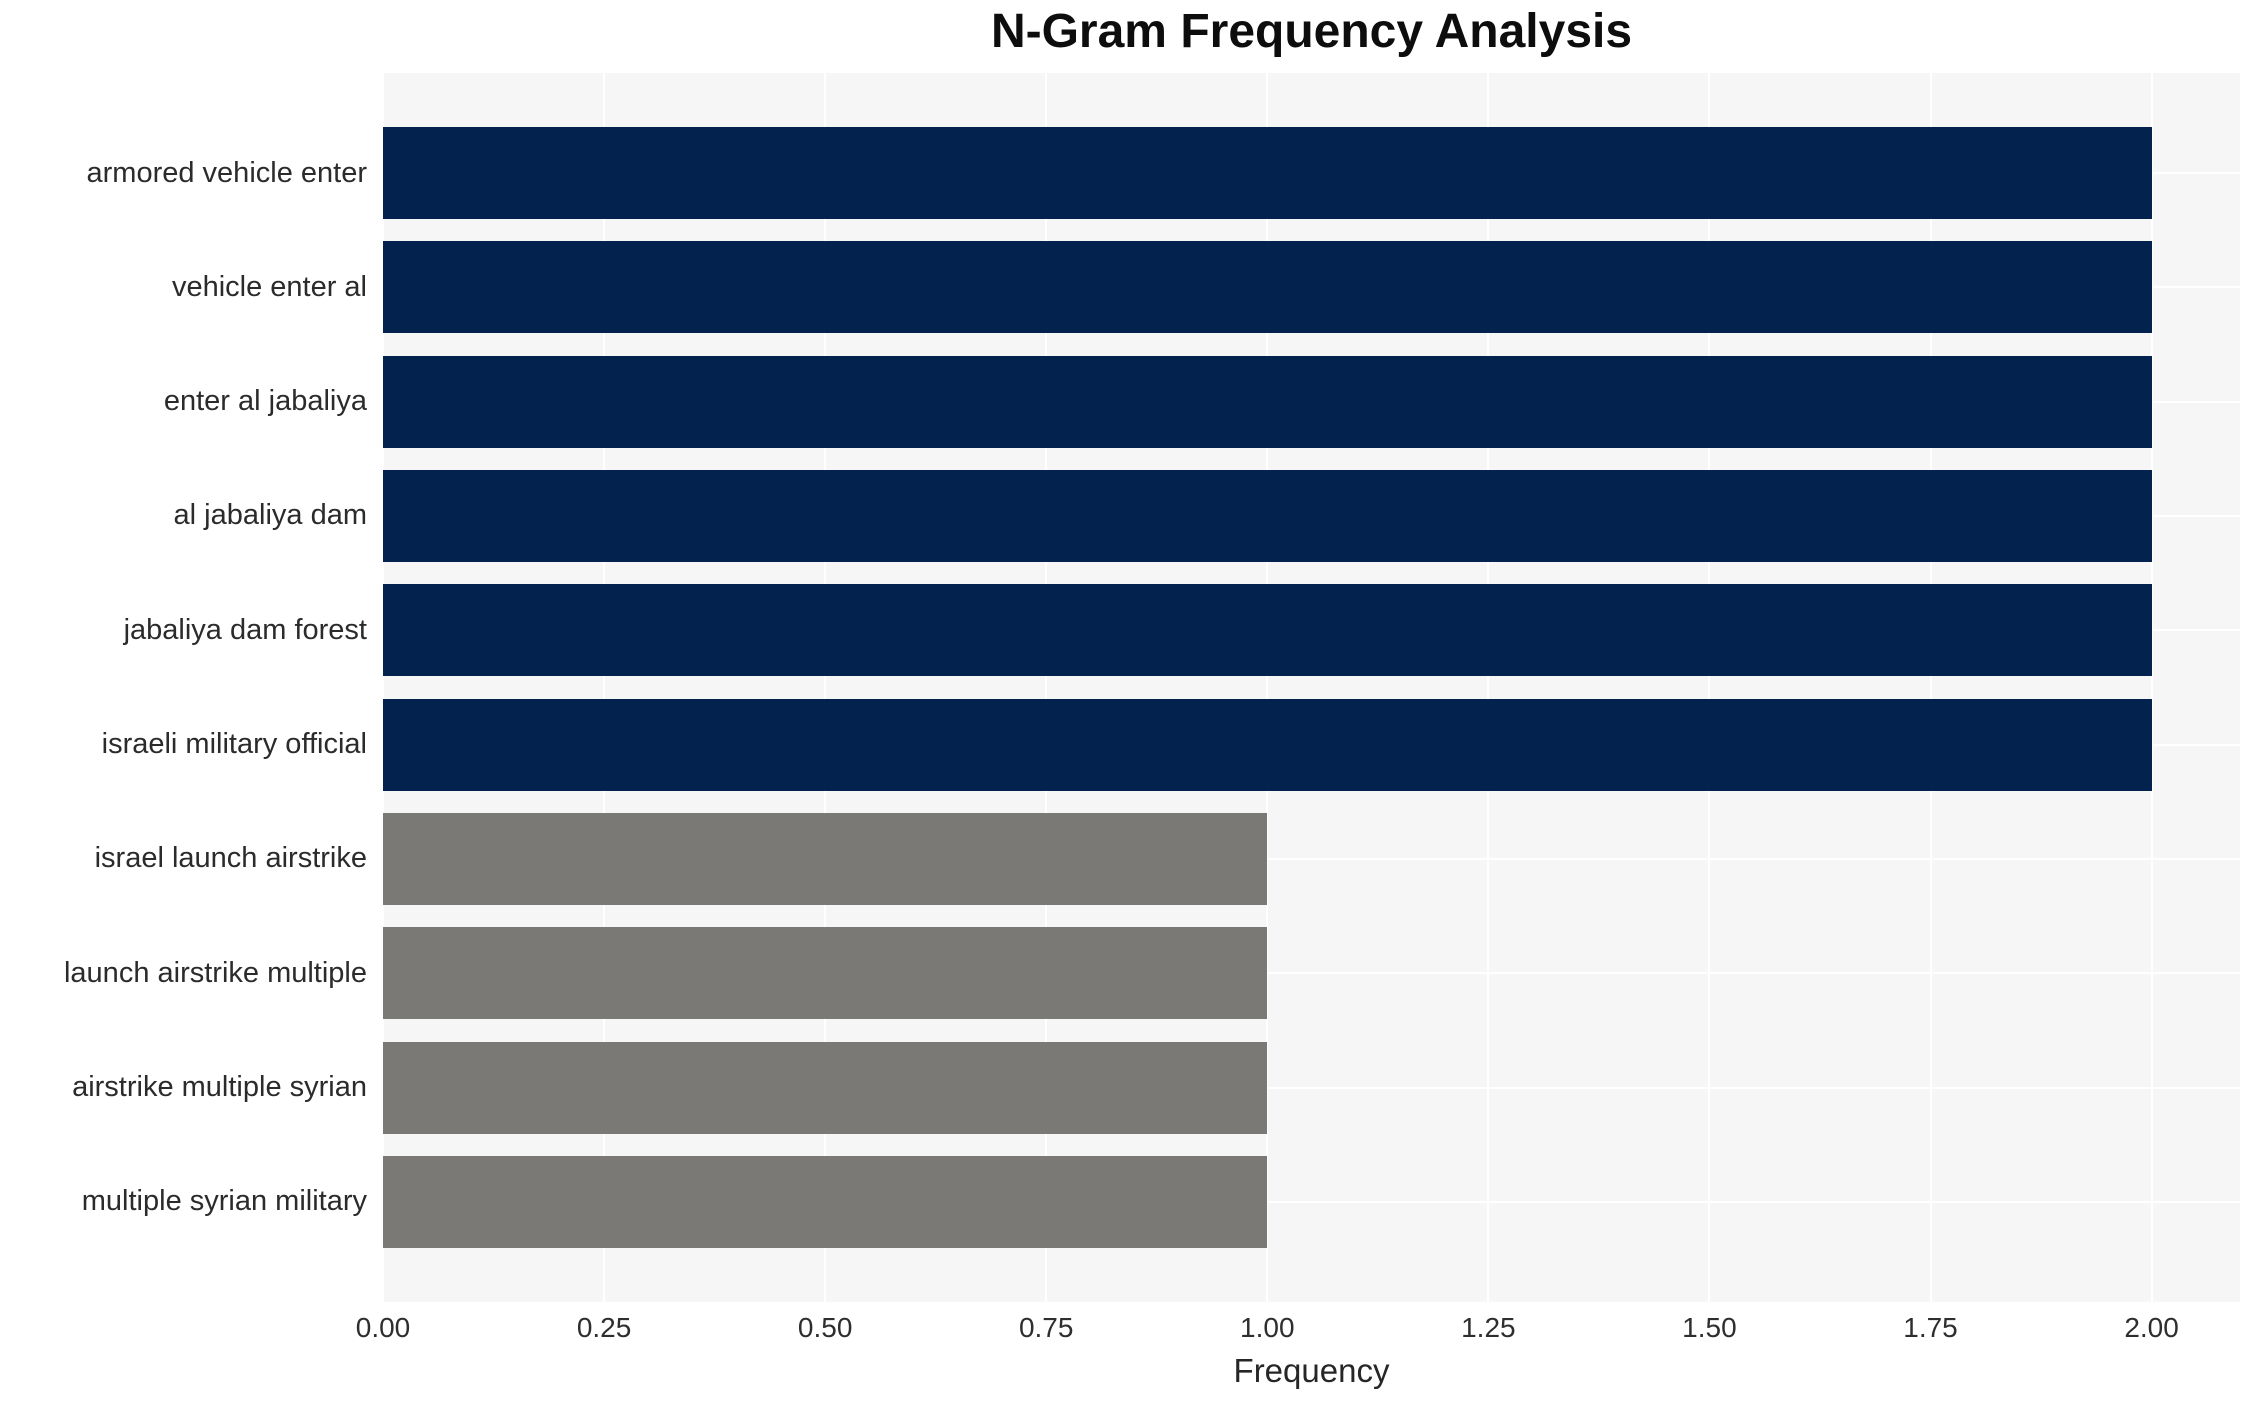 This screenshot has width=2257, height=1402. What do you see at coordinates (1709, 1327) in the screenshot?
I see `x-tick-label: 1.50` at bounding box center [1709, 1327].